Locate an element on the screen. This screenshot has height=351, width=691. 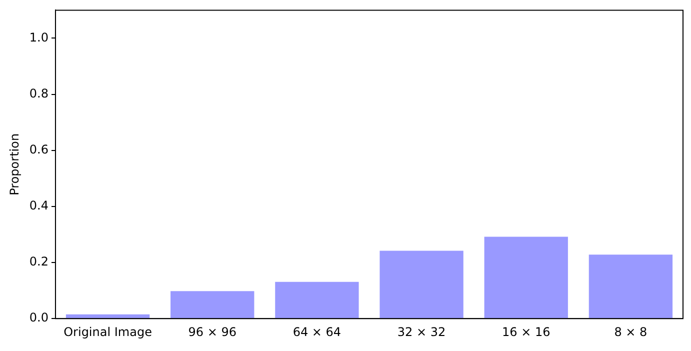
y-tick-label: 0.0 is located at coordinates (38, 317).